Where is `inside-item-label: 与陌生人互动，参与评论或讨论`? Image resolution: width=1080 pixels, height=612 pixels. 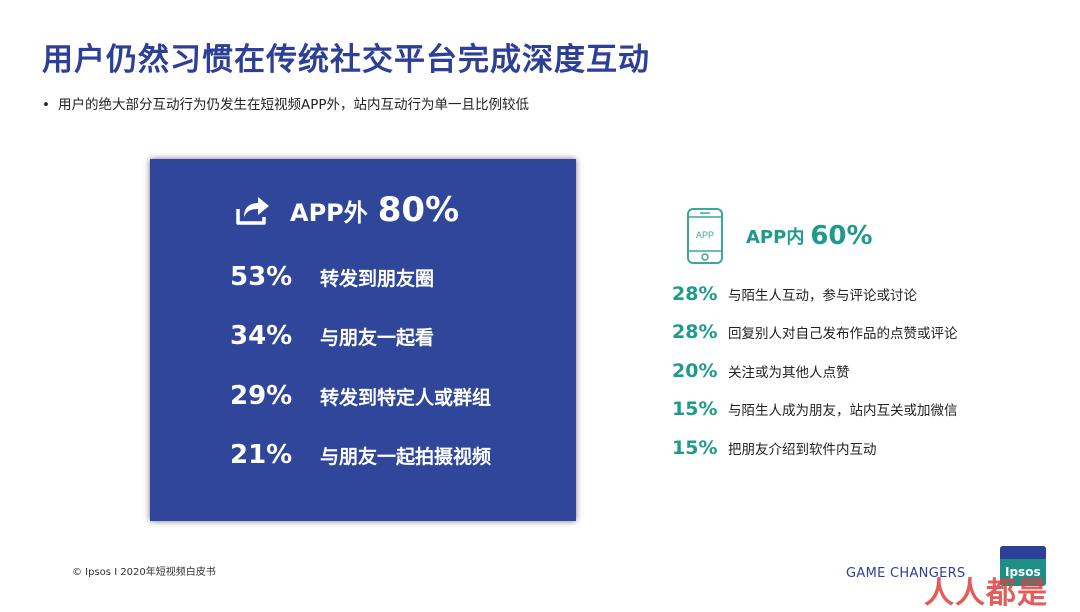
inside-item-label: 与陌生人互动，参与评论或讨论 is located at coordinates (822, 296).